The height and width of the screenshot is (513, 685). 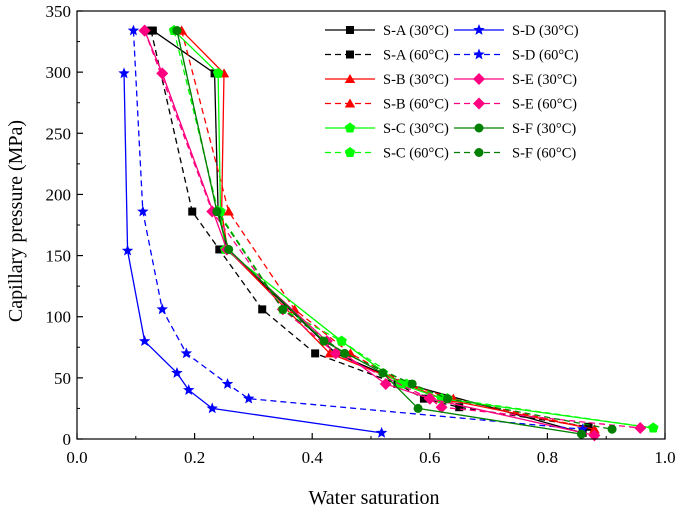 What do you see at coordinates (547, 457) in the screenshot?
I see `x-tick-label: 0.8` at bounding box center [547, 457].